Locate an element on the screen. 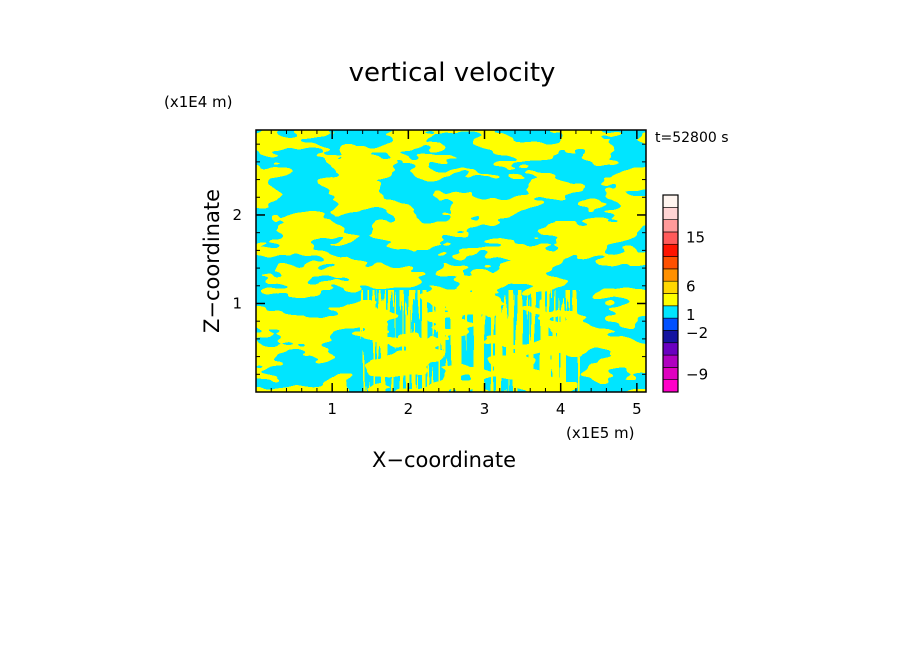  x-tick-label: 3 is located at coordinates (485, 409).